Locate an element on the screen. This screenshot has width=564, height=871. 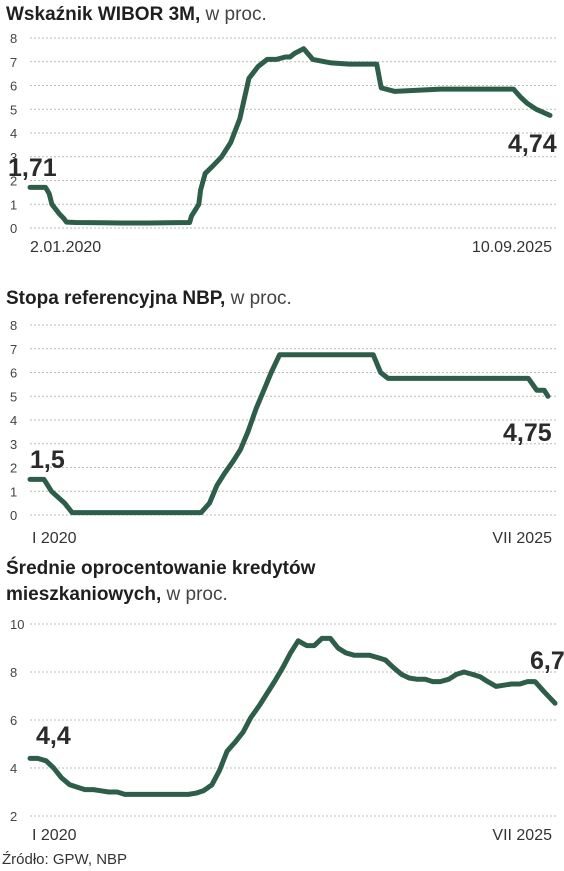
y-tick-label: 10 is located at coordinates (17, 624).